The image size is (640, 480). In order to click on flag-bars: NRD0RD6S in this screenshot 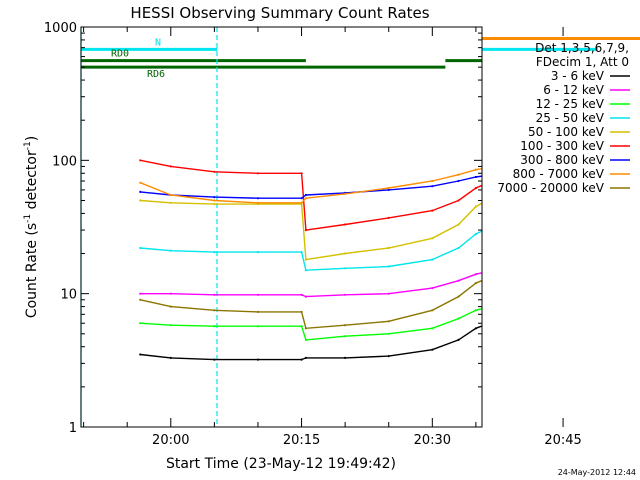, I will do `click(360, 58)`.